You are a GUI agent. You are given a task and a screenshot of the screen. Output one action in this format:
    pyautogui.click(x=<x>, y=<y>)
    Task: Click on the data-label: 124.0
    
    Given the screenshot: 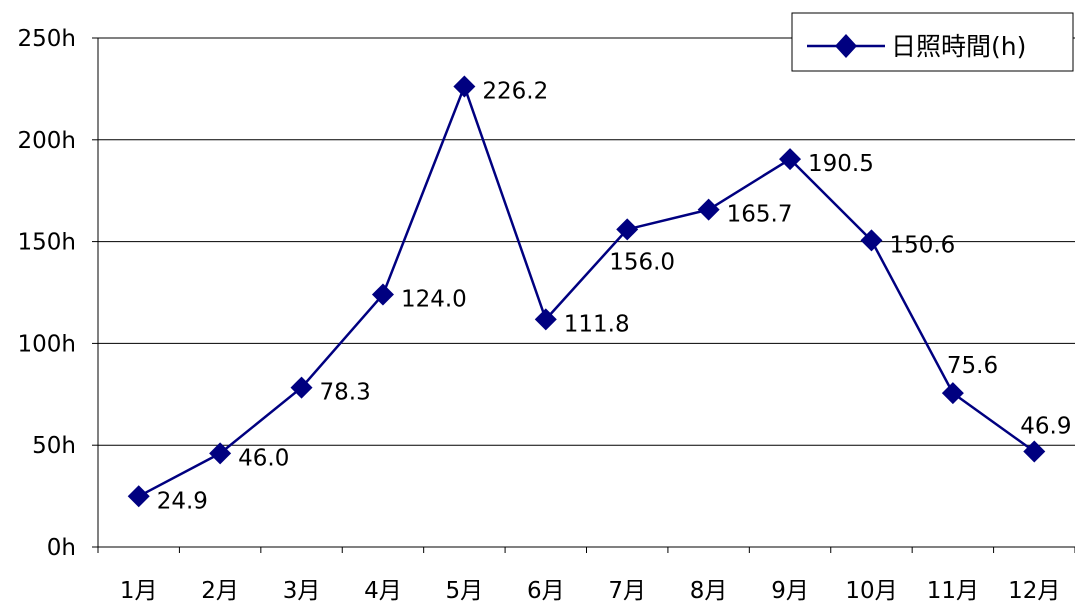 What is the action you would take?
    pyautogui.click(x=434, y=300)
    